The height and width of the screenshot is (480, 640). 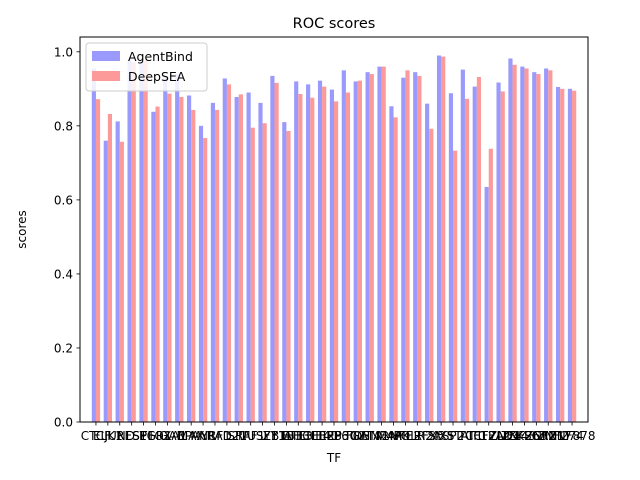 What do you see at coordinates (238, 436) in the screenshot?
I see `x-tick-label: SRF` at bounding box center [238, 436].